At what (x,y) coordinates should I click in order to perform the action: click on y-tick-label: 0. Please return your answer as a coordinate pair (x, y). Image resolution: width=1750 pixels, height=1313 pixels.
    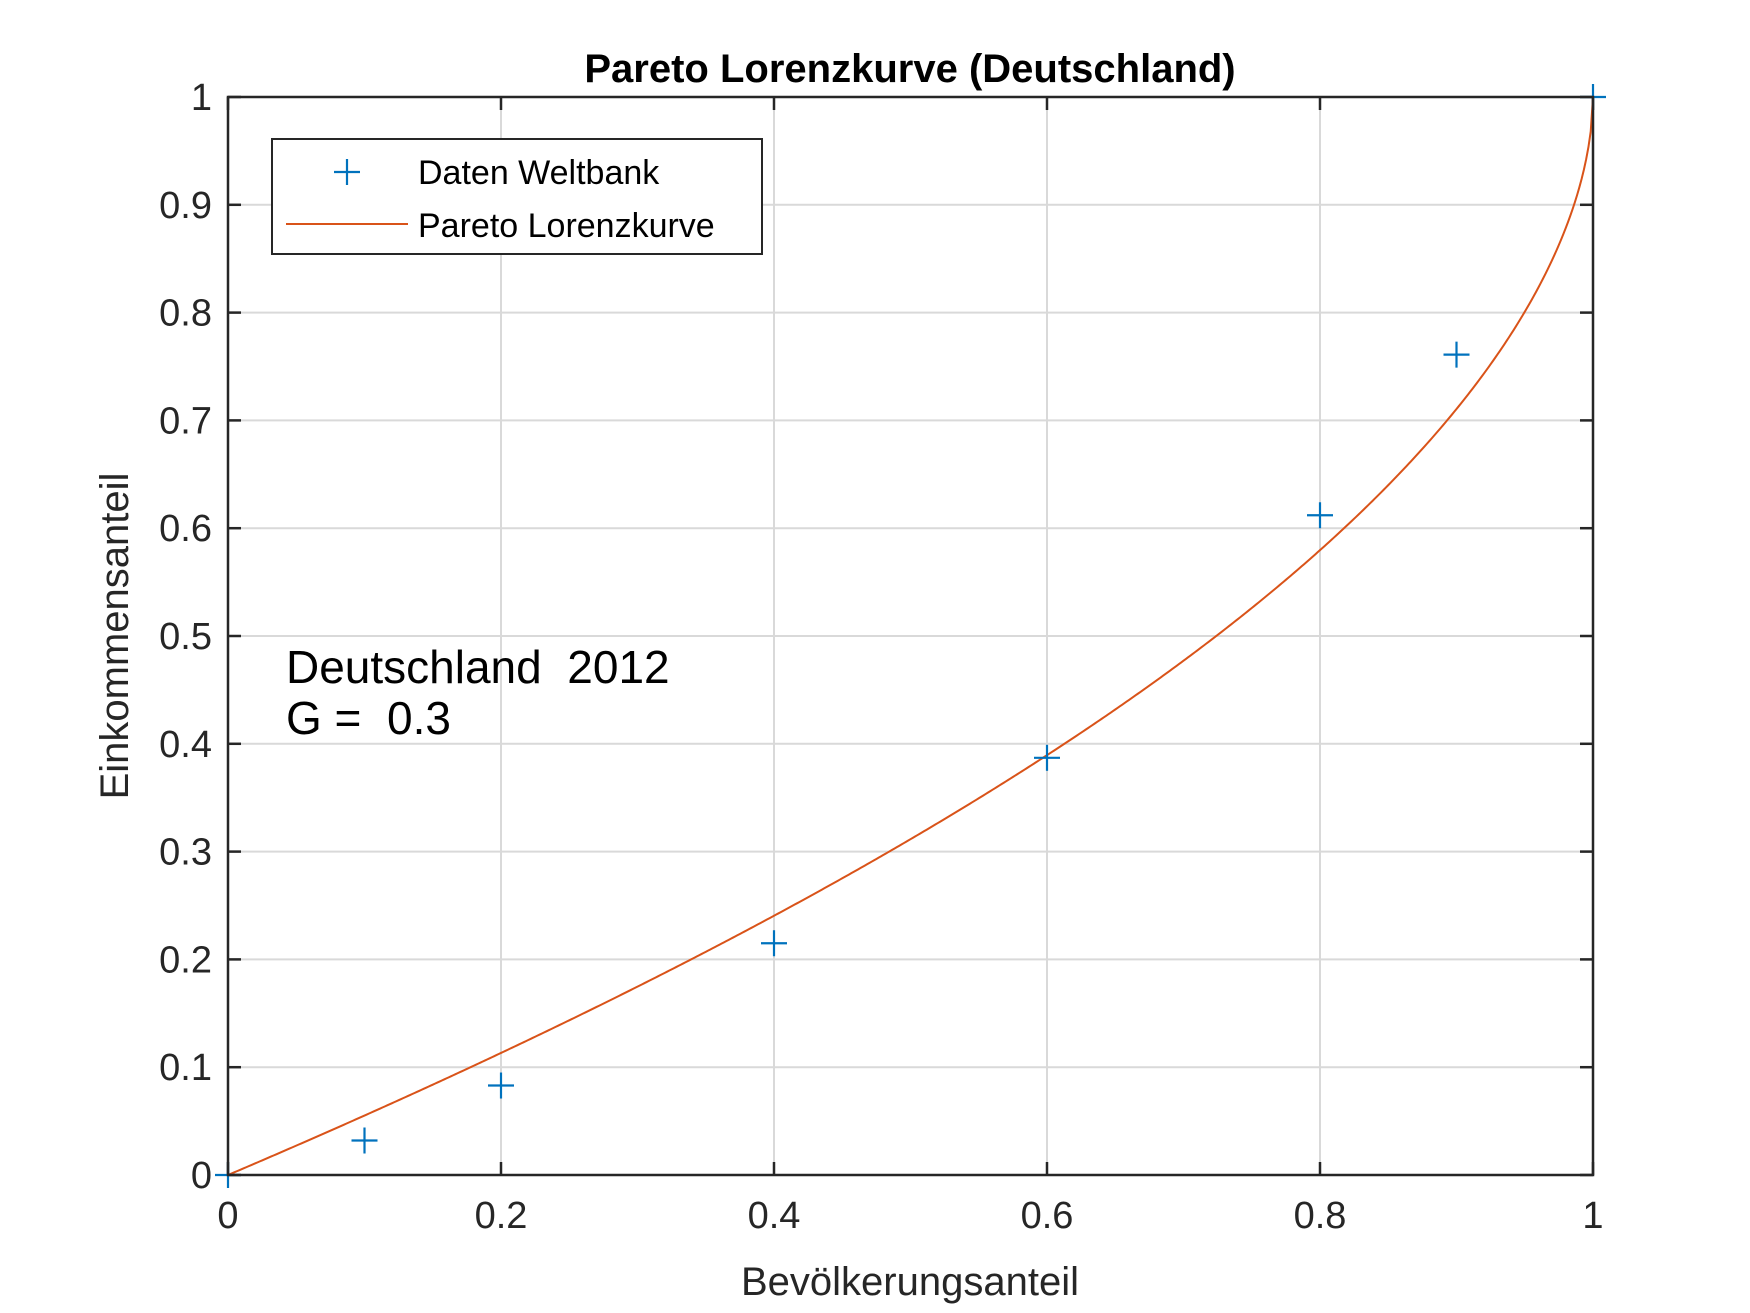
    Looking at the image, I should click on (201, 1176).